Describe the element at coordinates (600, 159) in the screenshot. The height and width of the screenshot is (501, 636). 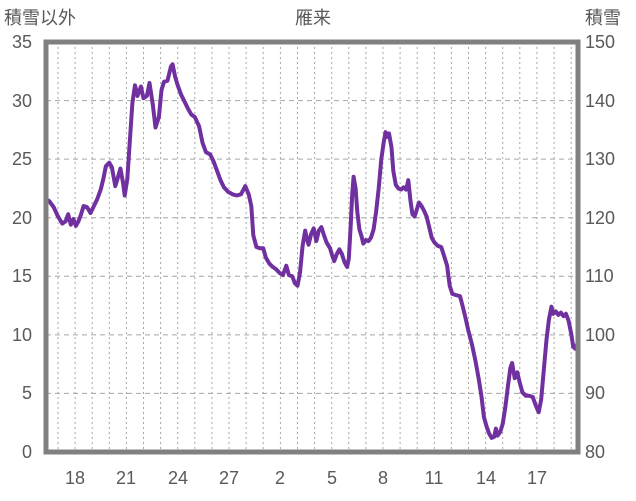
I see `y-axis-right-tick: 130` at that location.